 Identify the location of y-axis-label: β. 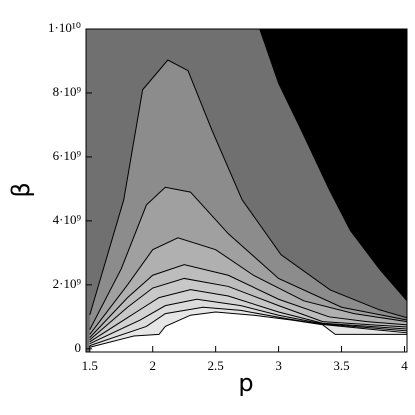
(21, 189).